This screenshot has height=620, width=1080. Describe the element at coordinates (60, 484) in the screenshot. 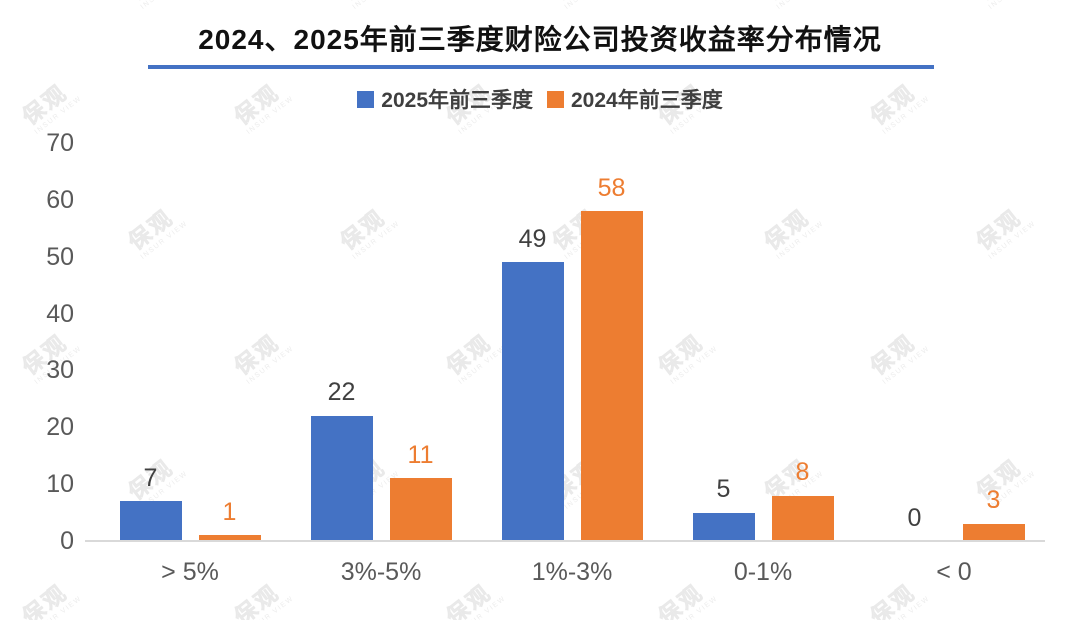

I see `y-tick-label: 10` at that location.